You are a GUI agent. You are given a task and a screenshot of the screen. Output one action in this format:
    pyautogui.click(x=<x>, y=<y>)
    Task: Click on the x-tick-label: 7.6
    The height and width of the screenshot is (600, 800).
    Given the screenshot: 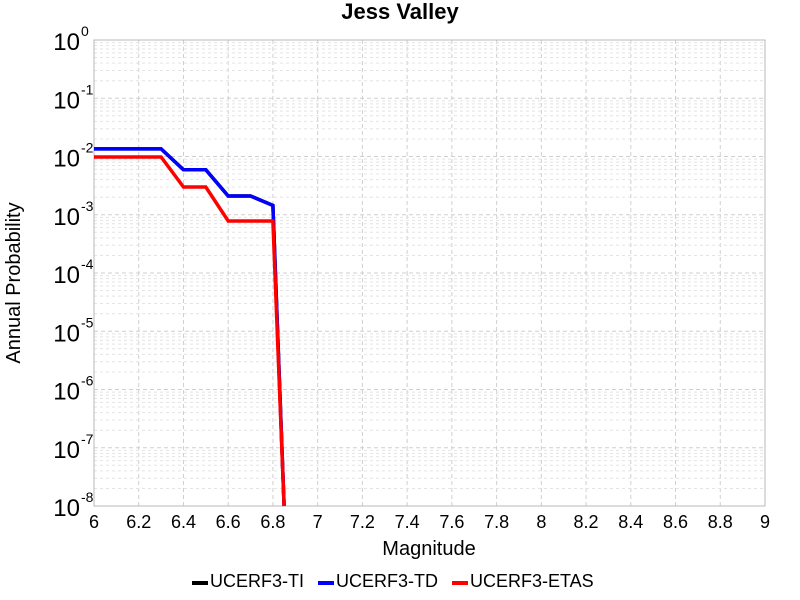 What is the action you would take?
    pyautogui.click(x=451, y=522)
    